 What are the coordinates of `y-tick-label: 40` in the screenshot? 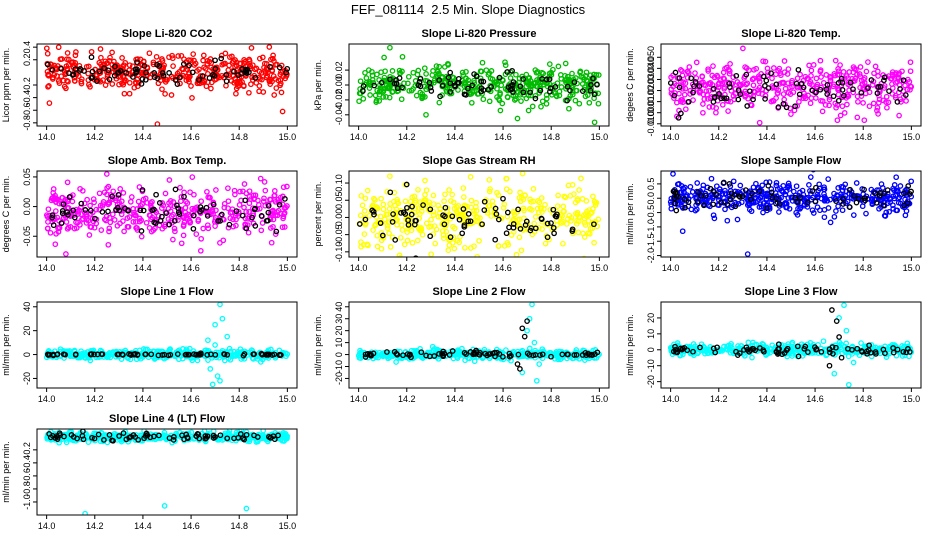 It's located at (339, 307).